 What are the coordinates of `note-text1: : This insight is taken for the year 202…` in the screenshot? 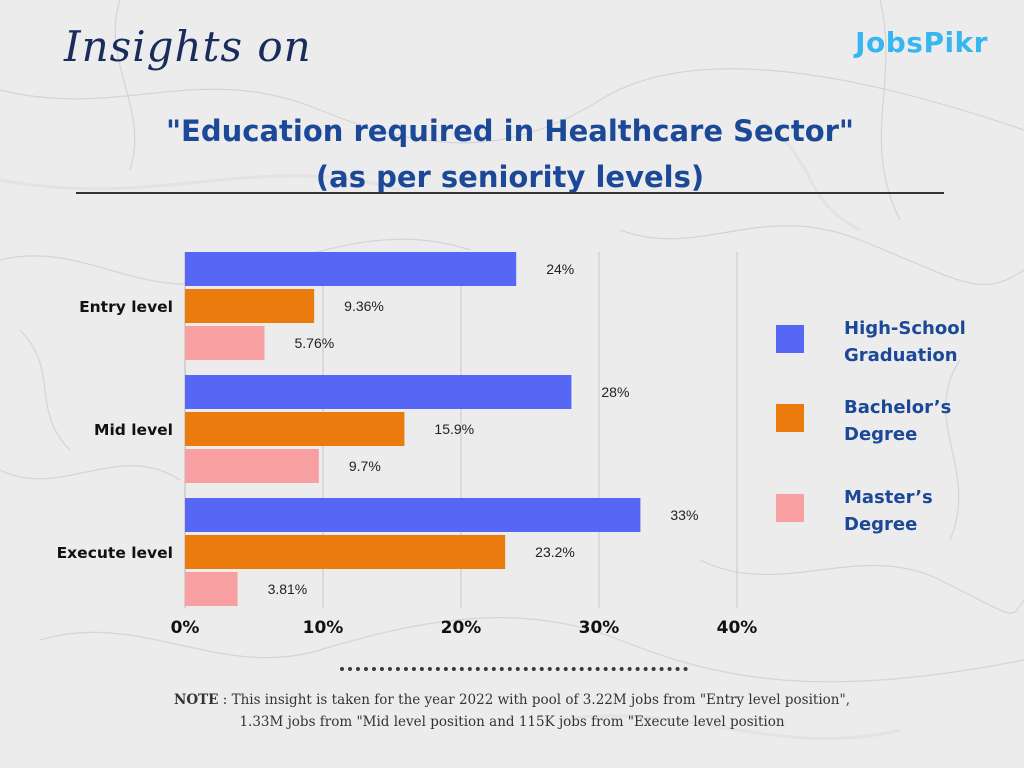 It's located at (534, 700).